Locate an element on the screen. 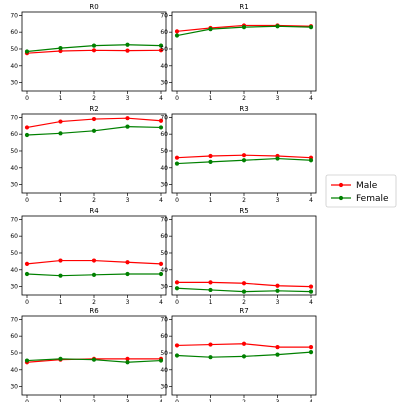  subplot-title: R6 is located at coordinates (94, 311).